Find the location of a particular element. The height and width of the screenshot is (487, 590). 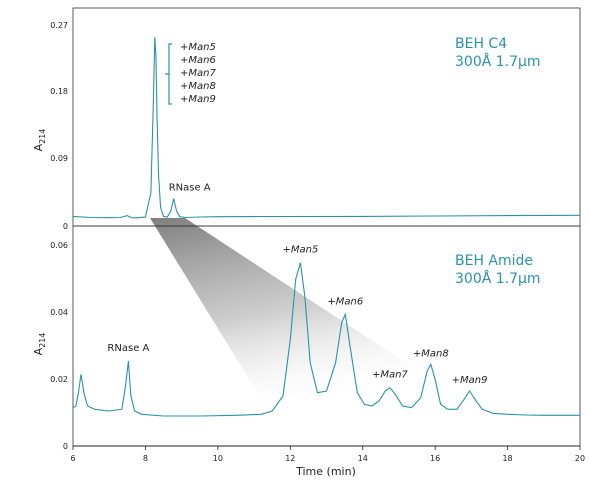

top-ytick-label: 0.27 is located at coordinates (59, 25).